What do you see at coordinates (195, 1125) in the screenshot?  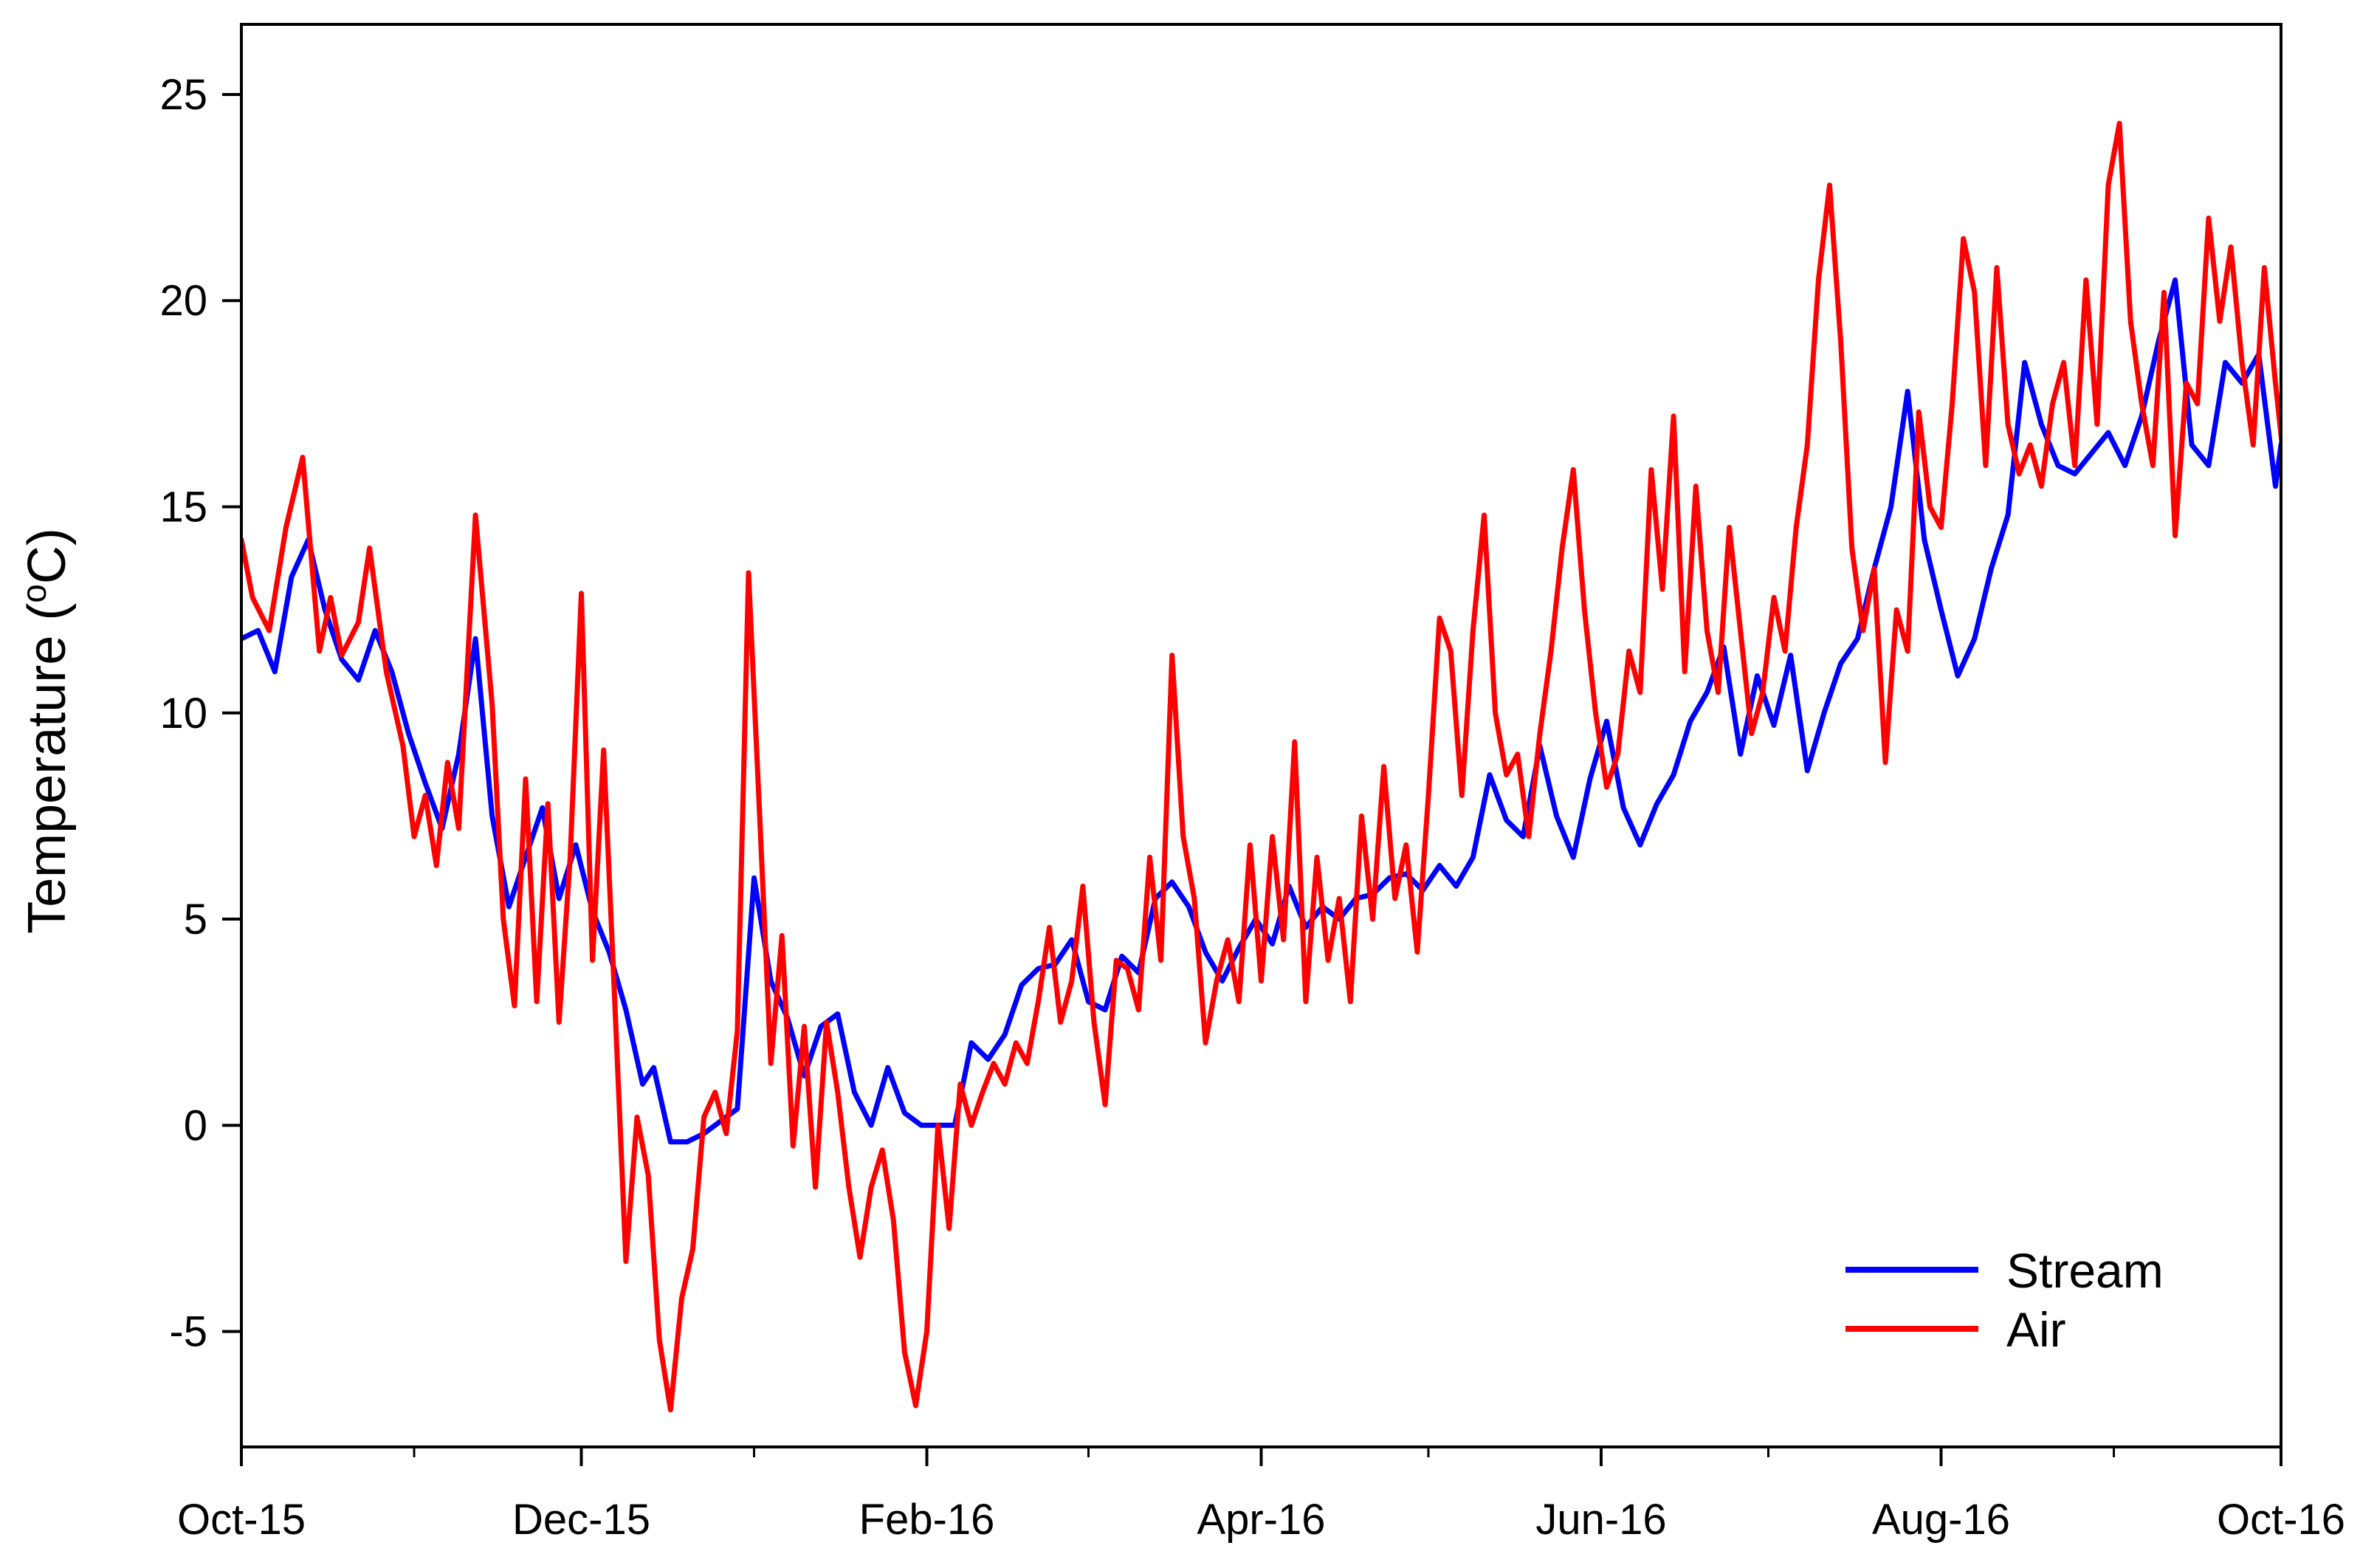 I see `y-tick-label: 0` at bounding box center [195, 1125].